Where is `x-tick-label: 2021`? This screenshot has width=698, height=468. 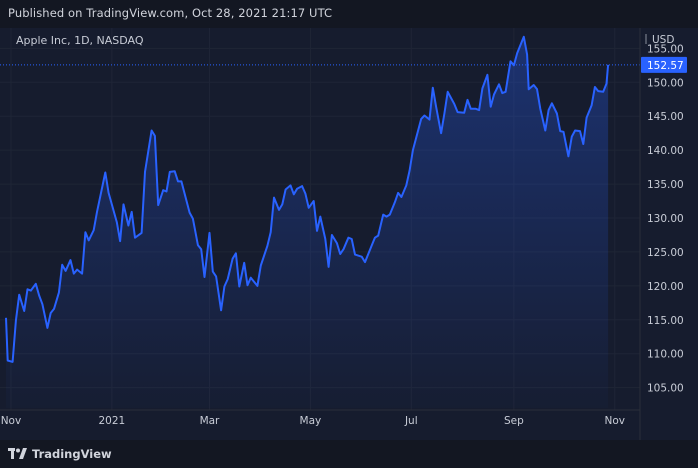 x-tick-label: 2021 is located at coordinates (112, 421).